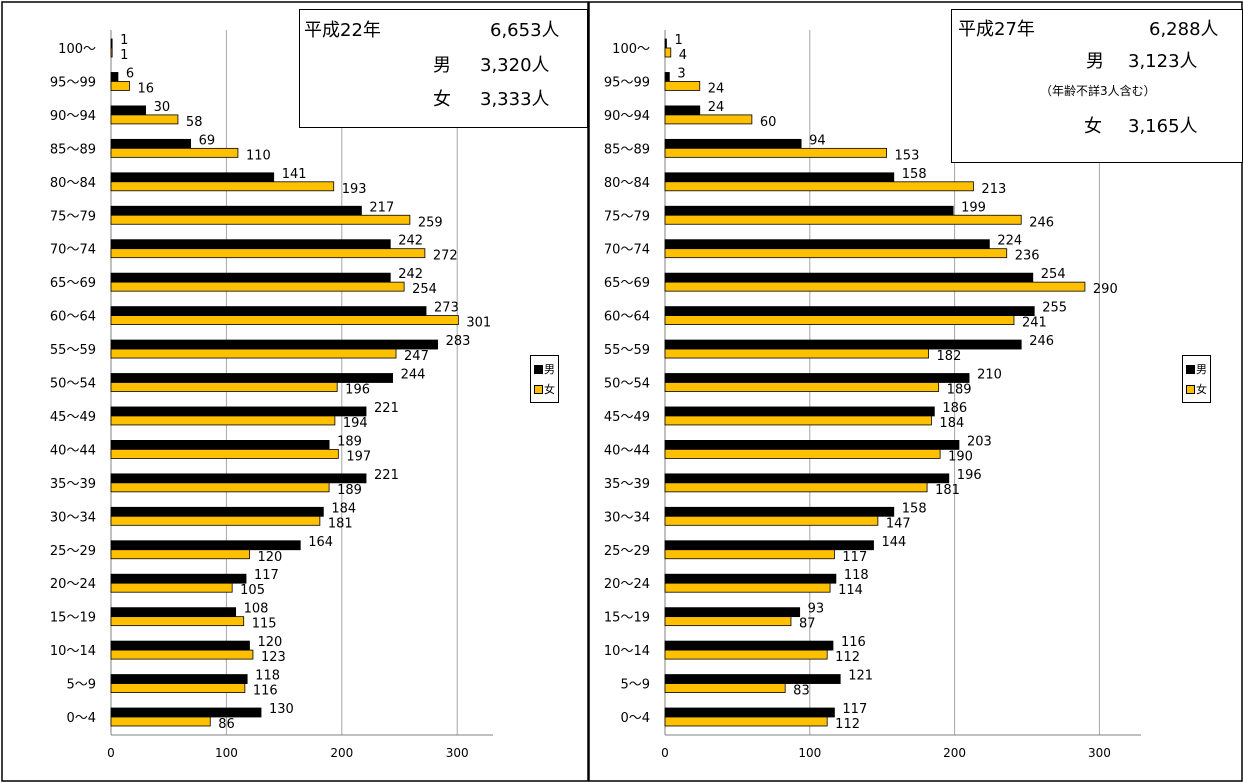 The height and width of the screenshot is (783, 1243). What do you see at coordinates (73, 350) in the screenshot?
I see `category-label: 55～59` at bounding box center [73, 350].